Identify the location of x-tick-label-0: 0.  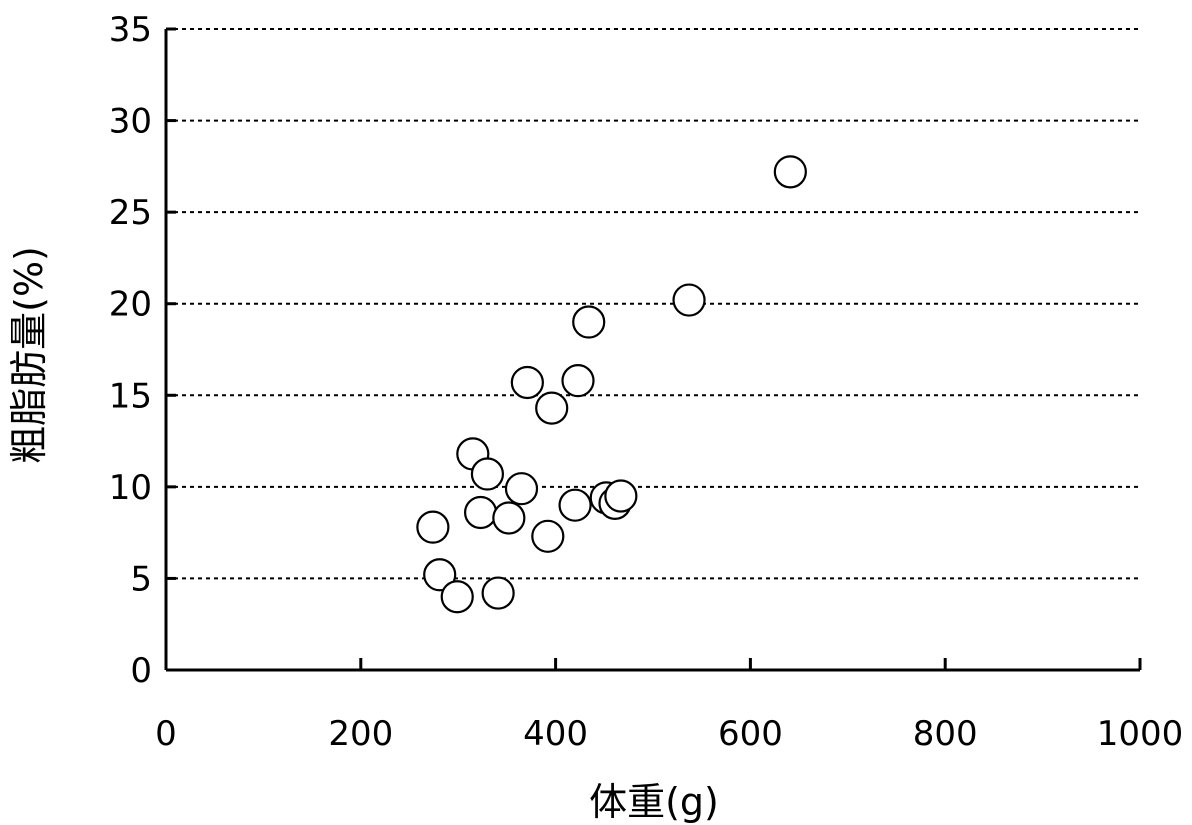
(166, 734).